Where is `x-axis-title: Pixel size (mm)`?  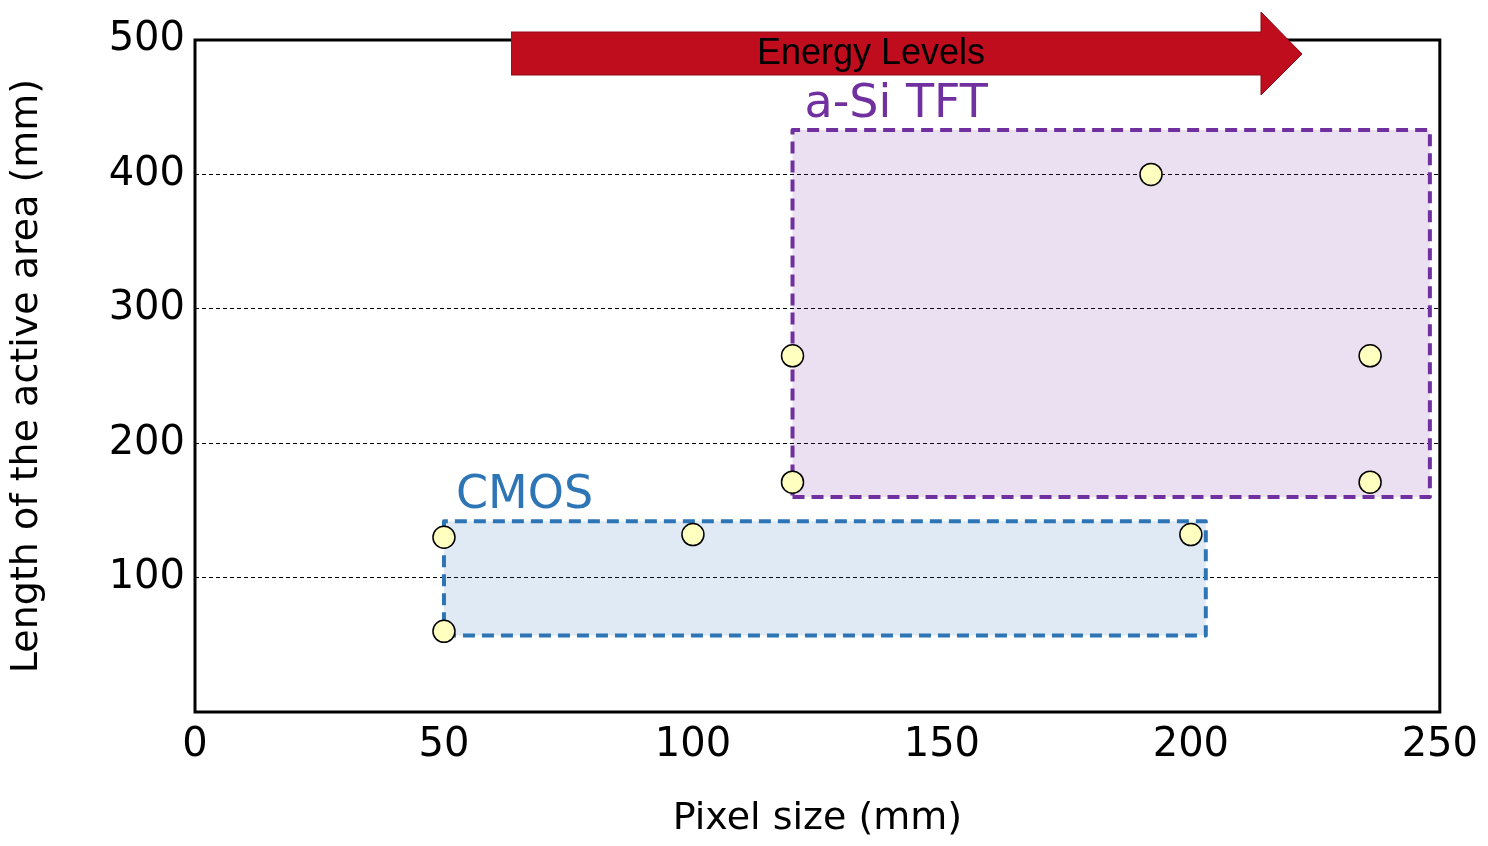
x-axis-title: Pixel size (mm) is located at coordinates (817, 816).